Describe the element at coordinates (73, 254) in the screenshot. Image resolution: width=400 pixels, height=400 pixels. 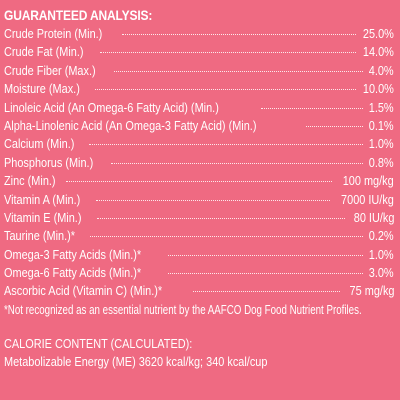
I see `nutrient-label: Omega-3 Fatty Acids (Min.)*` at that location.